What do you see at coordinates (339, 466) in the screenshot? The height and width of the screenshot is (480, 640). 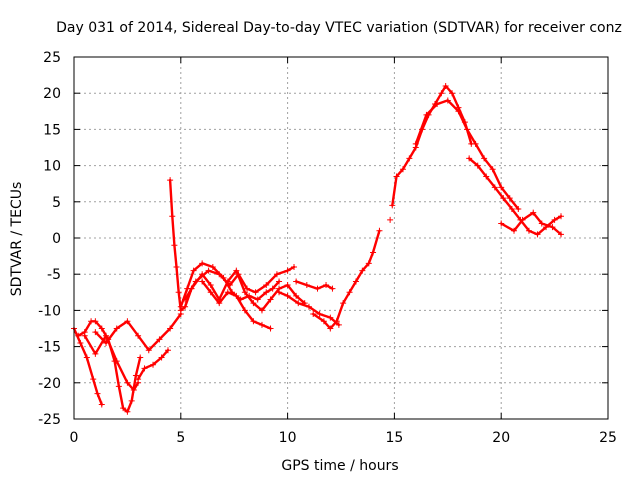 I see `x-axis-label: GPS time / hours` at bounding box center [339, 466].